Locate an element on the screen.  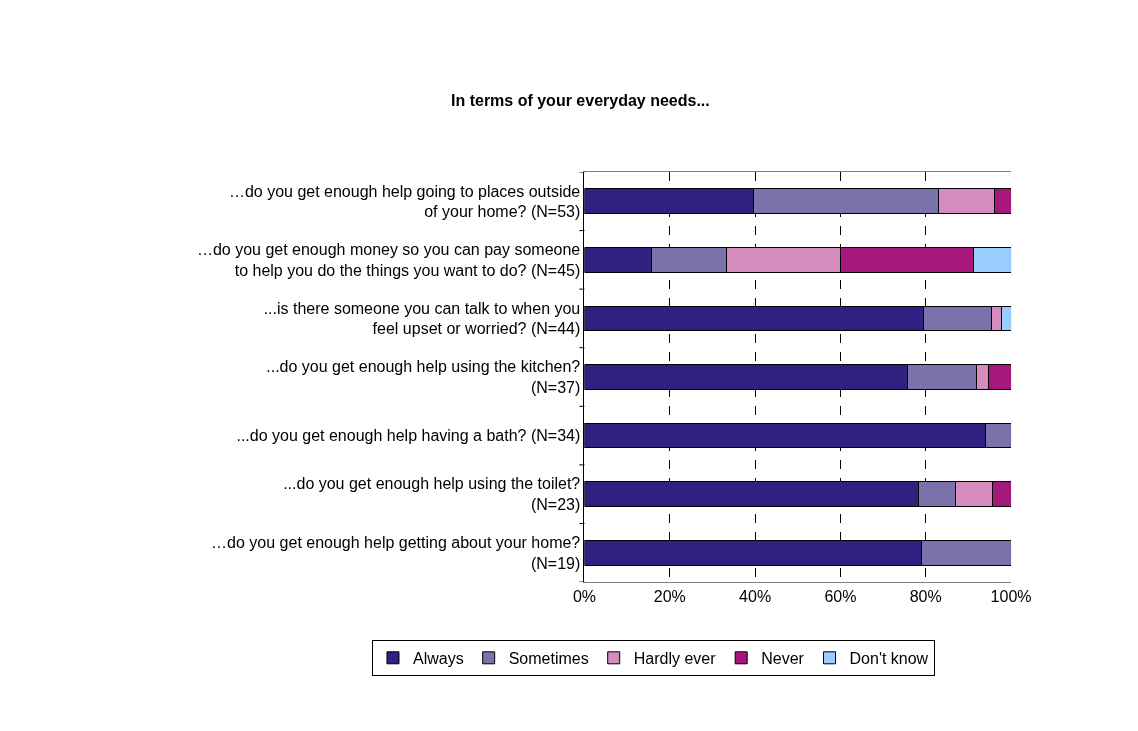
y-tick-label: …do you get enough money so you can pay someone to help you do the things you want to do? (N=45) is located at coordinates (388, 260).